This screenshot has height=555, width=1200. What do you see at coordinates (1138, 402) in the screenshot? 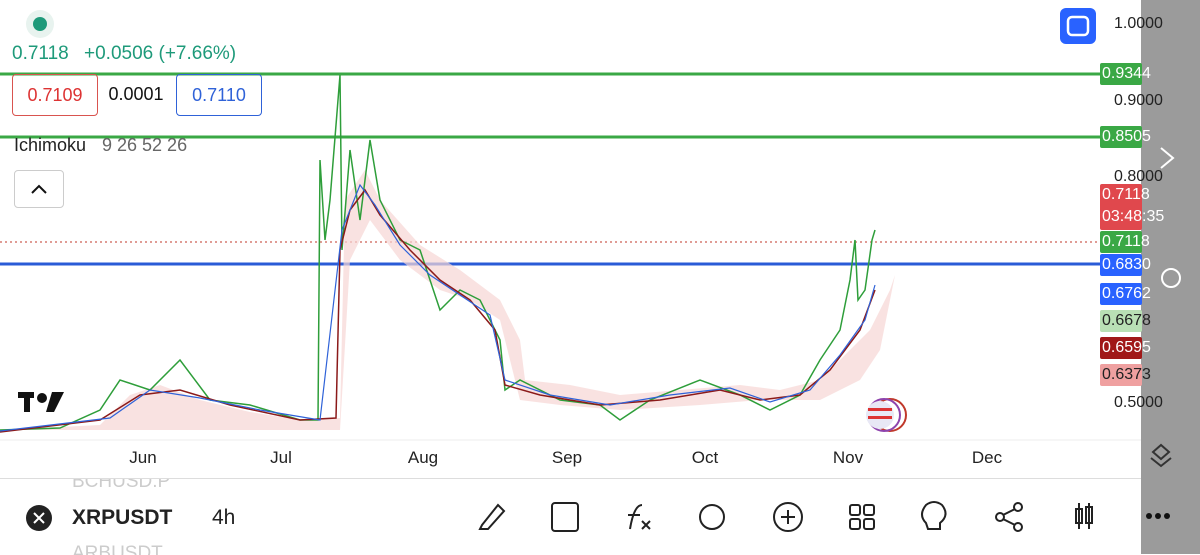
I see `price-label: 0.5000` at bounding box center [1138, 402].